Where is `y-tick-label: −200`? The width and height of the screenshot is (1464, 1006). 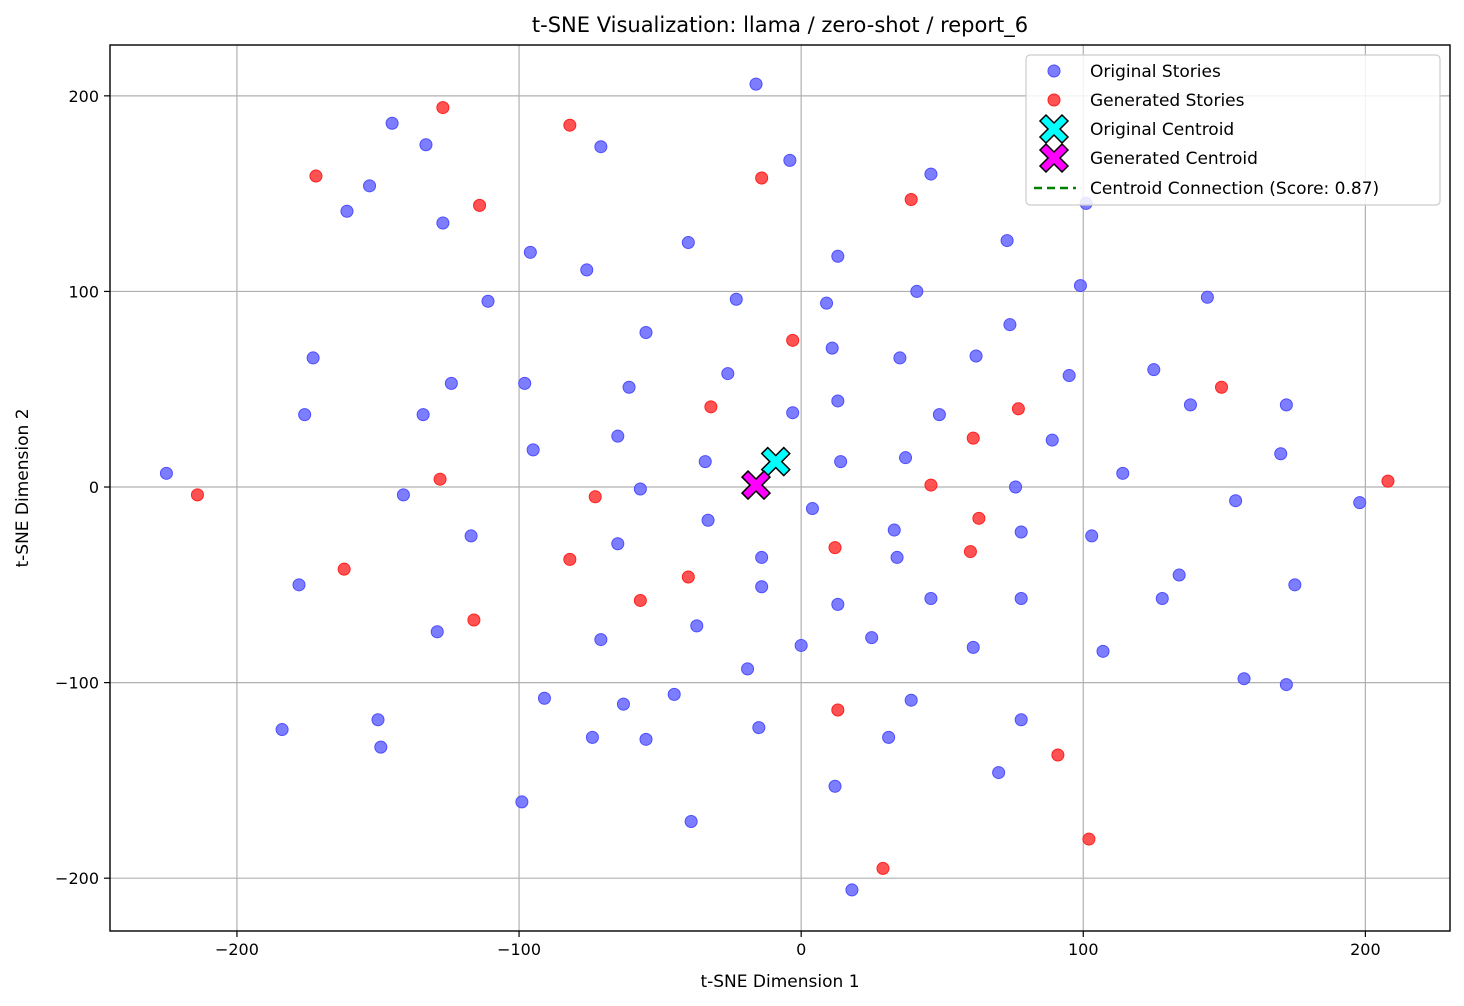
y-tick-label: −200 is located at coordinates (77, 878).